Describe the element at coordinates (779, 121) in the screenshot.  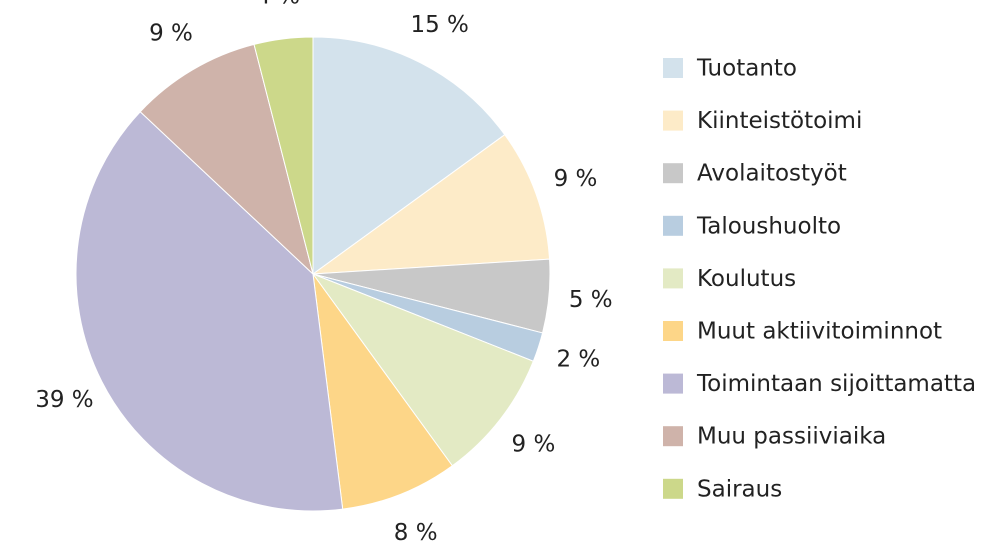
I see `legend-label: Kiinteistötoimi` at that location.